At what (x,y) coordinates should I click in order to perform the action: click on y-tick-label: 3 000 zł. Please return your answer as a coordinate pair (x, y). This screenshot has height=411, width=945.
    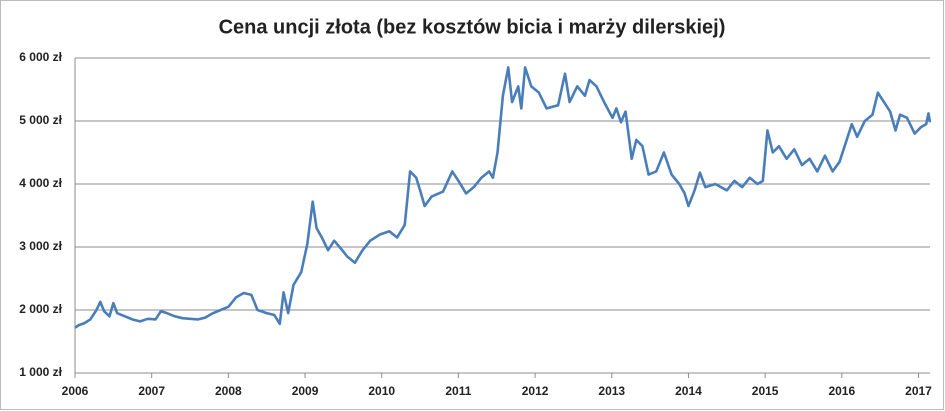
    Looking at the image, I should click on (40, 246).